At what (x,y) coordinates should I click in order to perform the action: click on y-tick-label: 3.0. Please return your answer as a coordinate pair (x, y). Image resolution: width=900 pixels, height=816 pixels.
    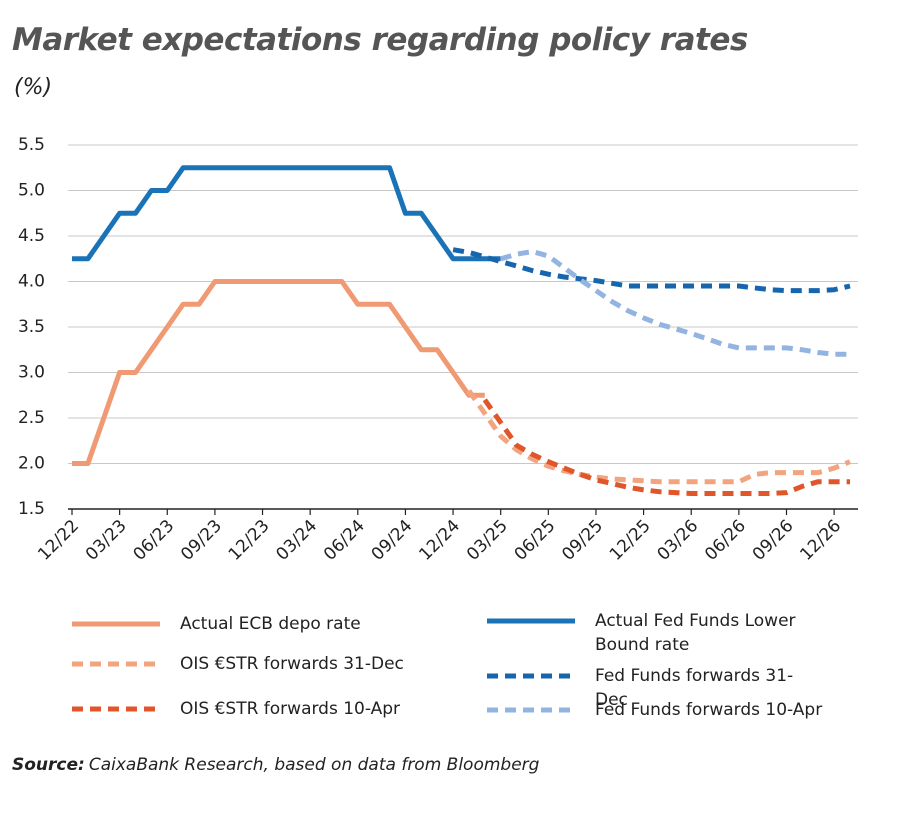
    Looking at the image, I should click on (31, 373).